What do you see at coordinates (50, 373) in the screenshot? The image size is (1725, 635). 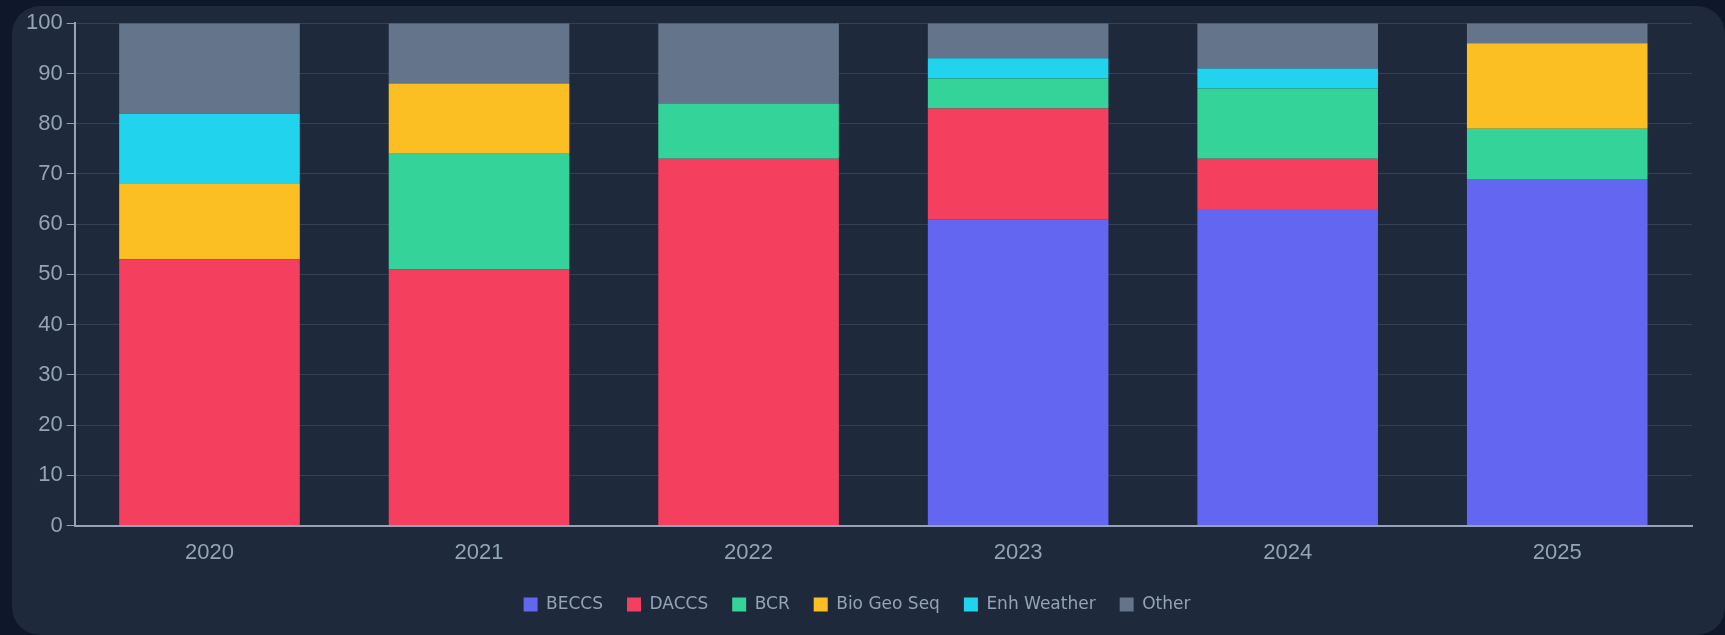 I see `y-tick-label: 30` at bounding box center [50, 373].